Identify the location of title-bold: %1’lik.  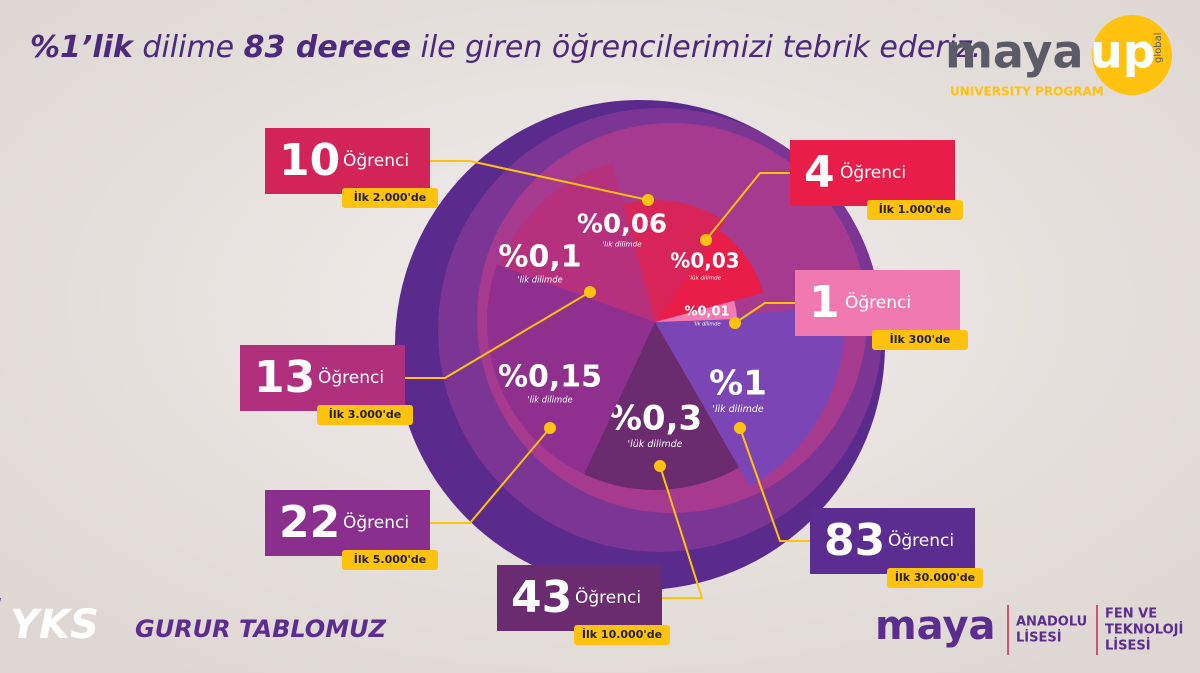
(82, 47).